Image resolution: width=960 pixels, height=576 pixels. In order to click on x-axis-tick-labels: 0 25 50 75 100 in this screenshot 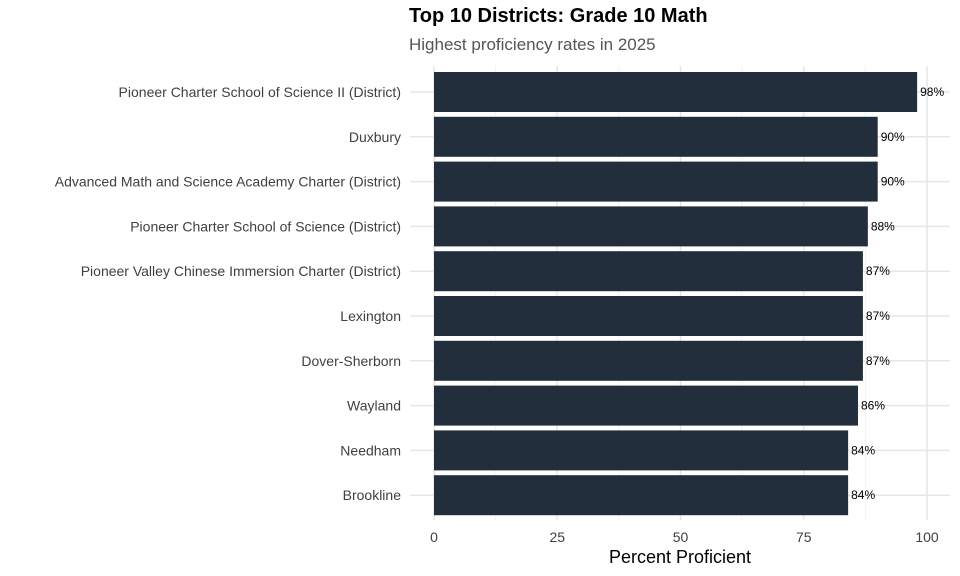, I will do `click(684, 537)`.